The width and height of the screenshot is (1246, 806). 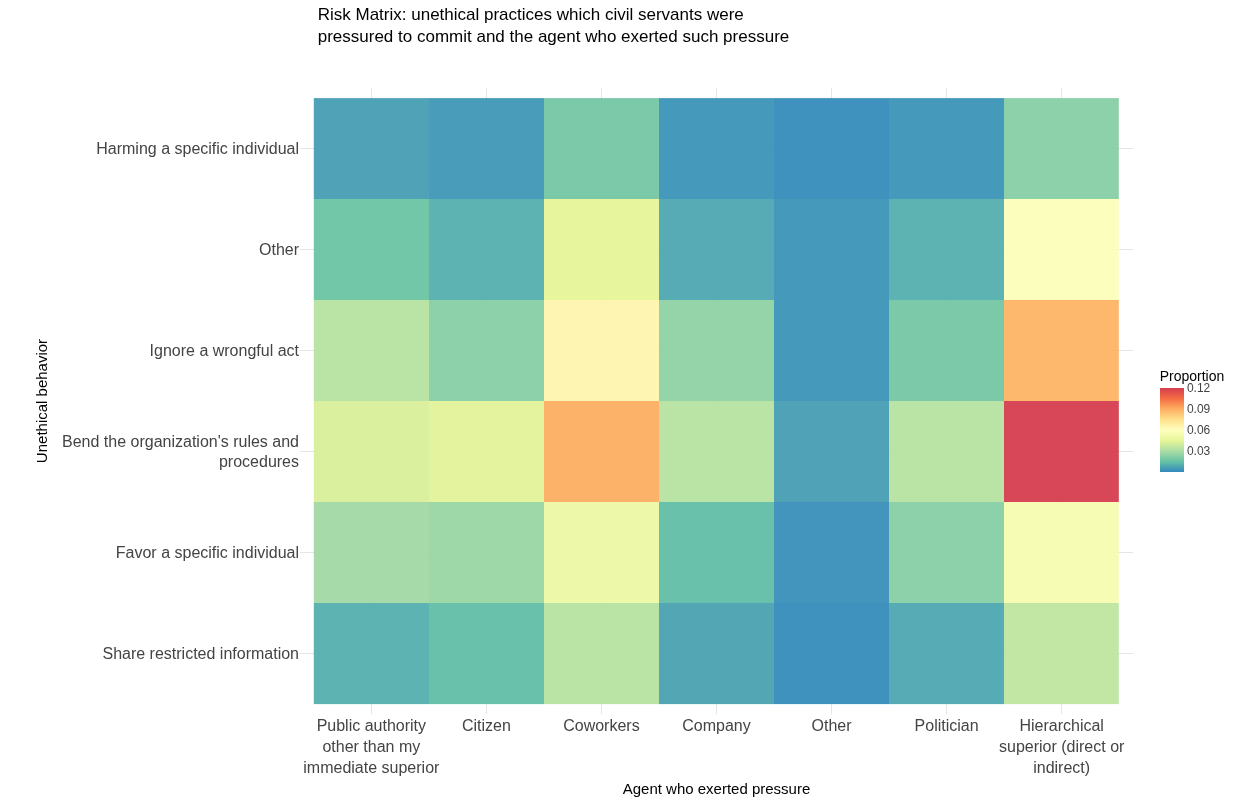 I want to click on x-tick-label: Public authority other than my immediate superior, so click(x=372, y=746).